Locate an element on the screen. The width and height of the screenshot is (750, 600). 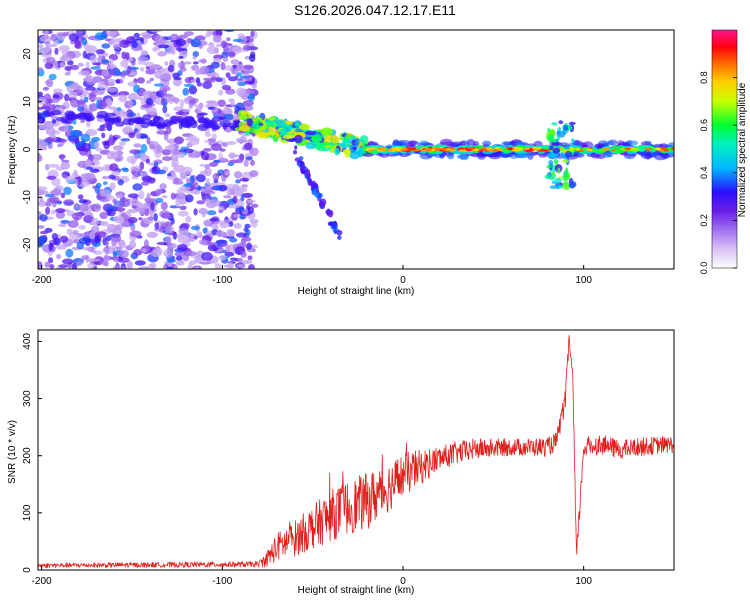
snr-y-tick-label: 100 is located at coordinates (27, 512).